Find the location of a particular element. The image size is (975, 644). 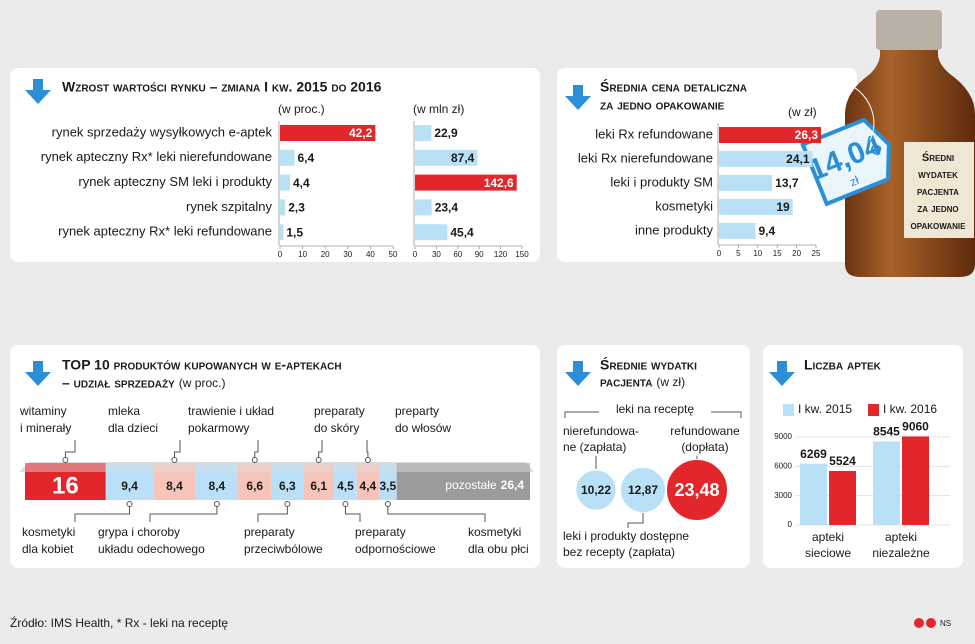

value-label: 24,1 is located at coordinates (798, 159).